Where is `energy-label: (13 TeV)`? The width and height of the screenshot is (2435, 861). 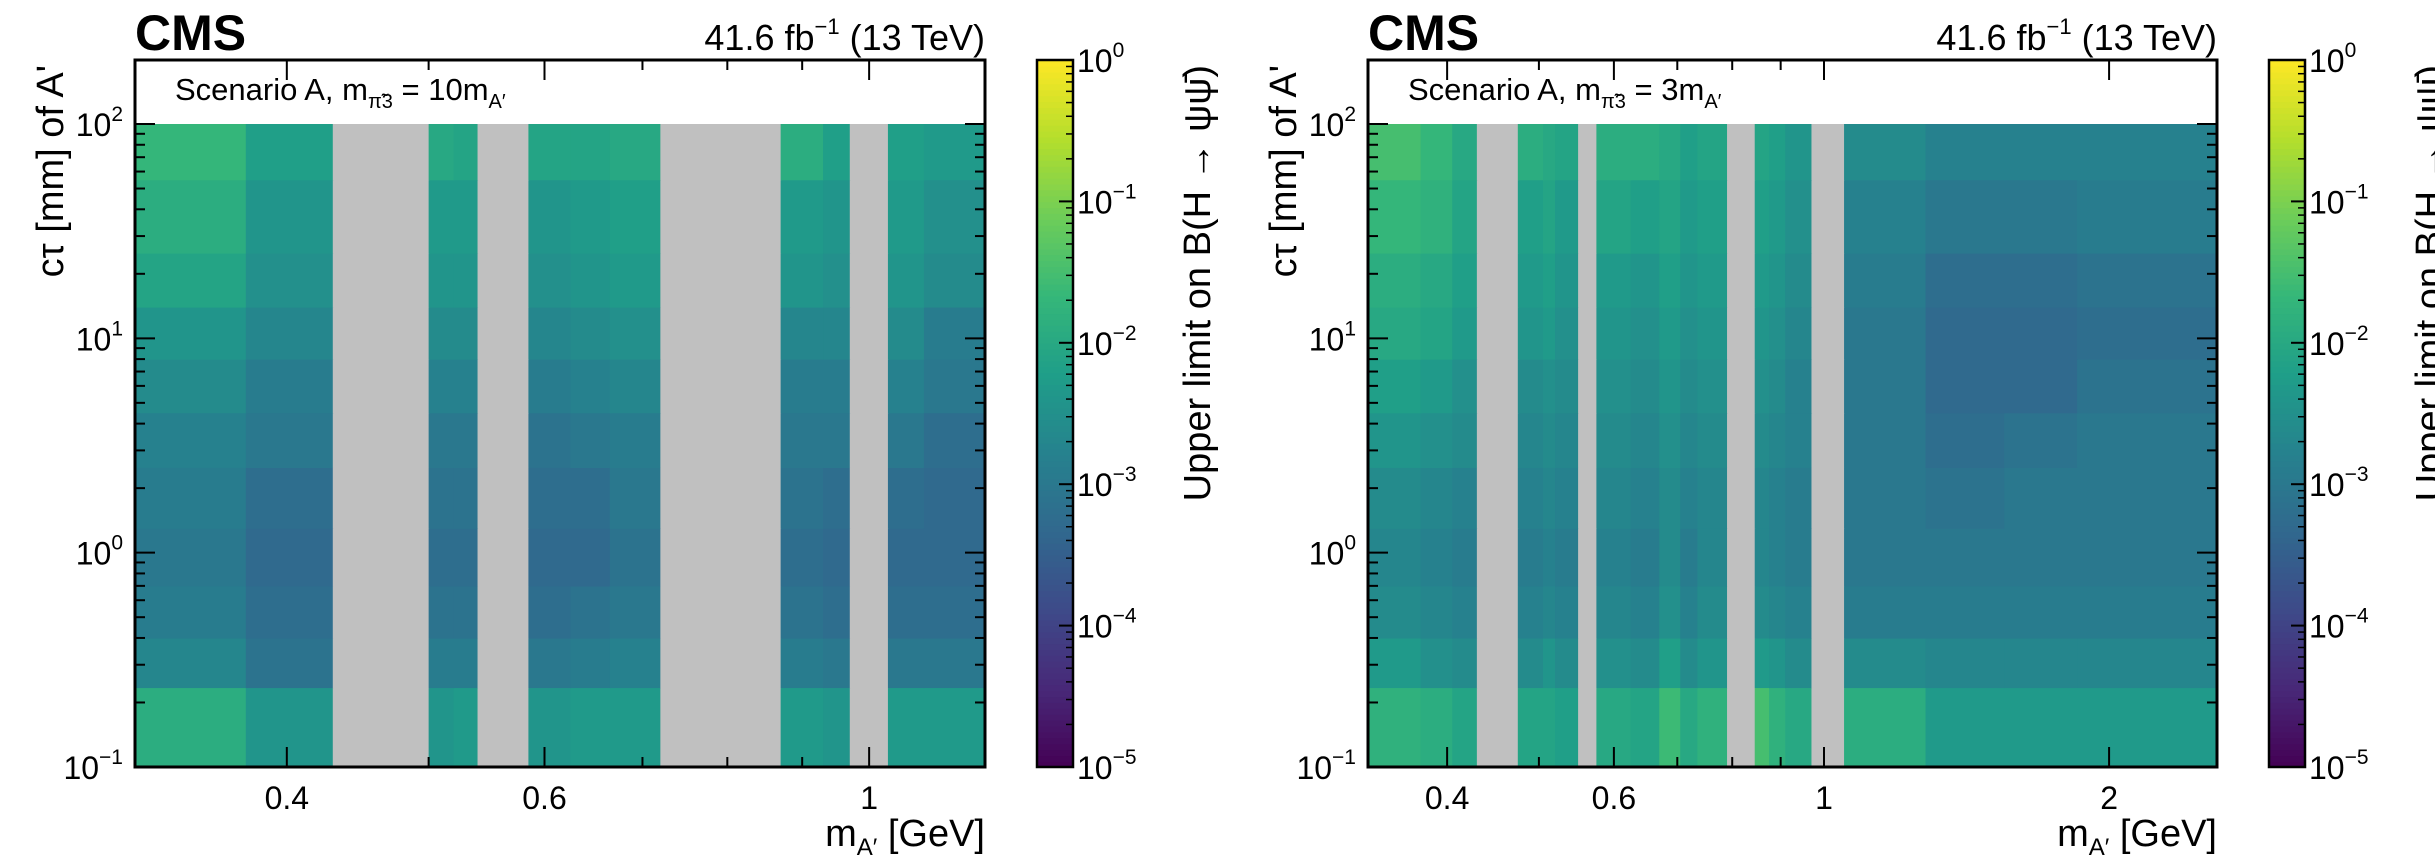
energy-label: (13 TeV) is located at coordinates (912, 37).